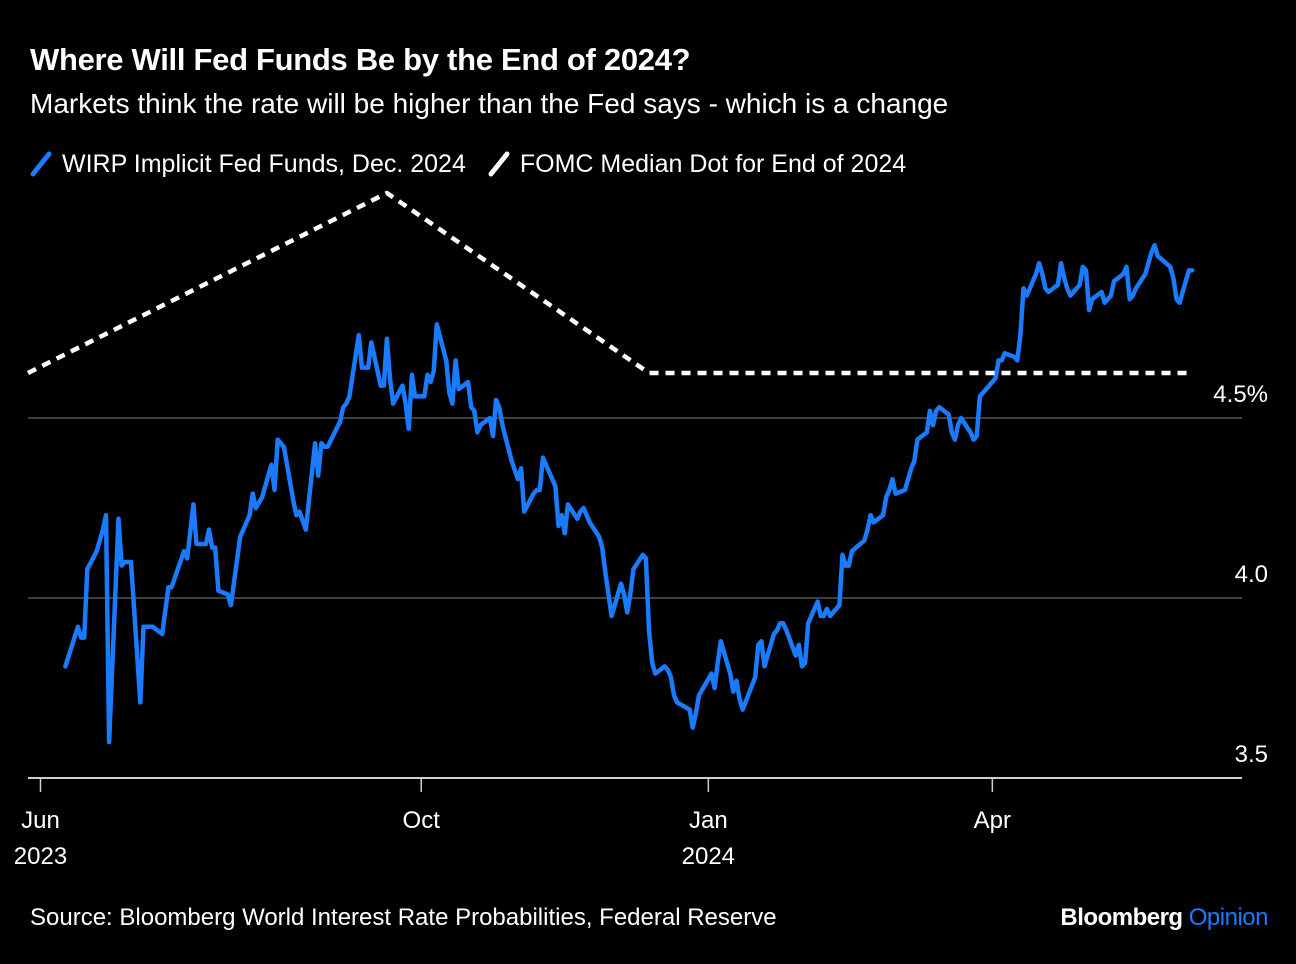 This screenshot has width=1296, height=964. What do you see at coordinates (708, 820) in the screenshot?
I see `x-tick-label: Jan` at bounding box center [708, 820].